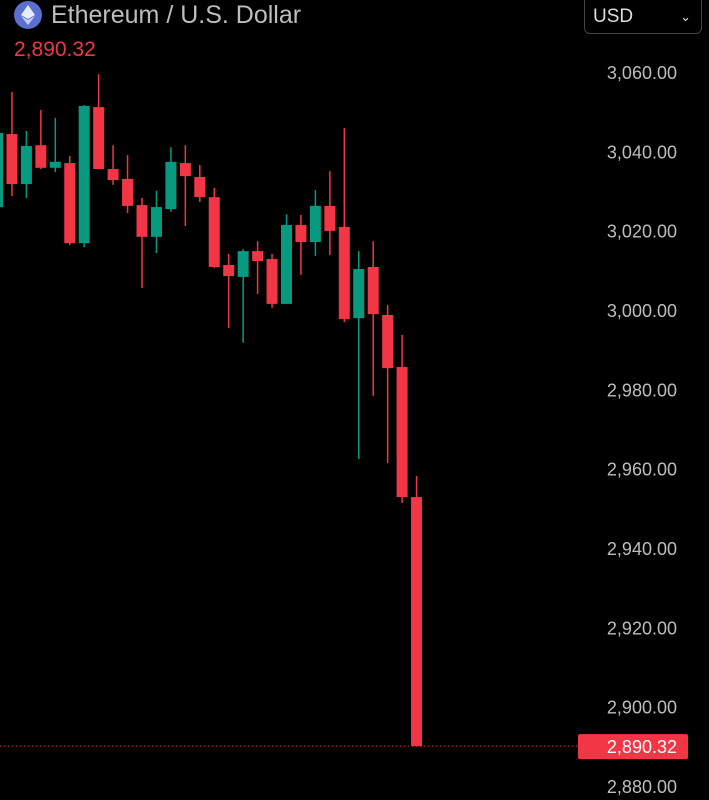  Describe the element at coordinates (642, 152) in the screenshot. I see `y-tick-label: 3,040.00` at that location.